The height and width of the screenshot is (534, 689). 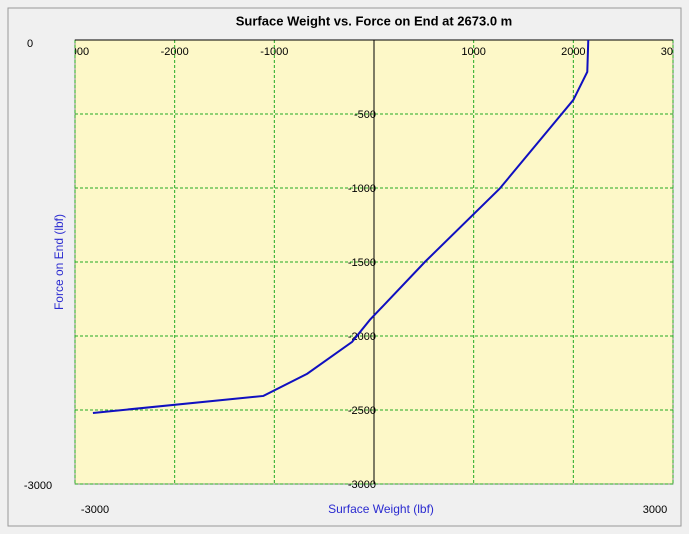 I want to click on x-axis-label: Surface Weight (lbf), so click(x=381, y=509).